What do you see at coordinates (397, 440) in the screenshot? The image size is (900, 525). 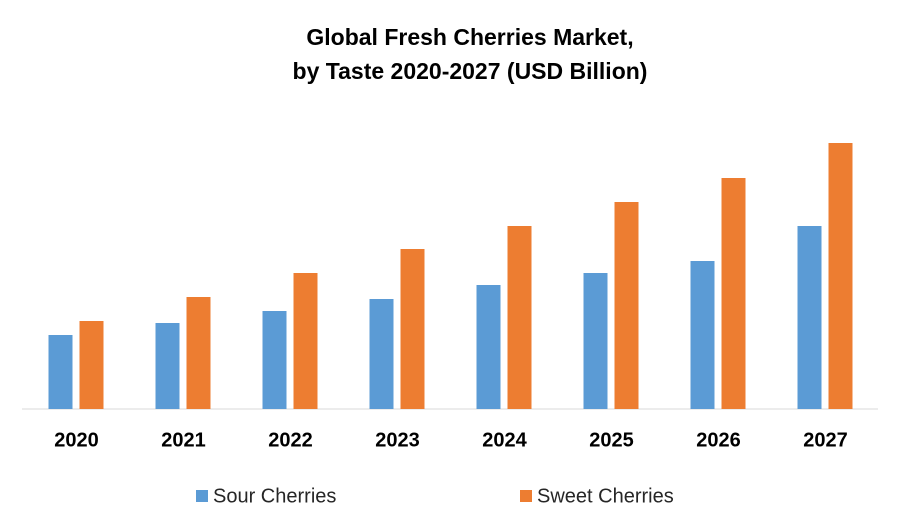 I see `x-tick-label: 2023` at bounding box center [397, 440].